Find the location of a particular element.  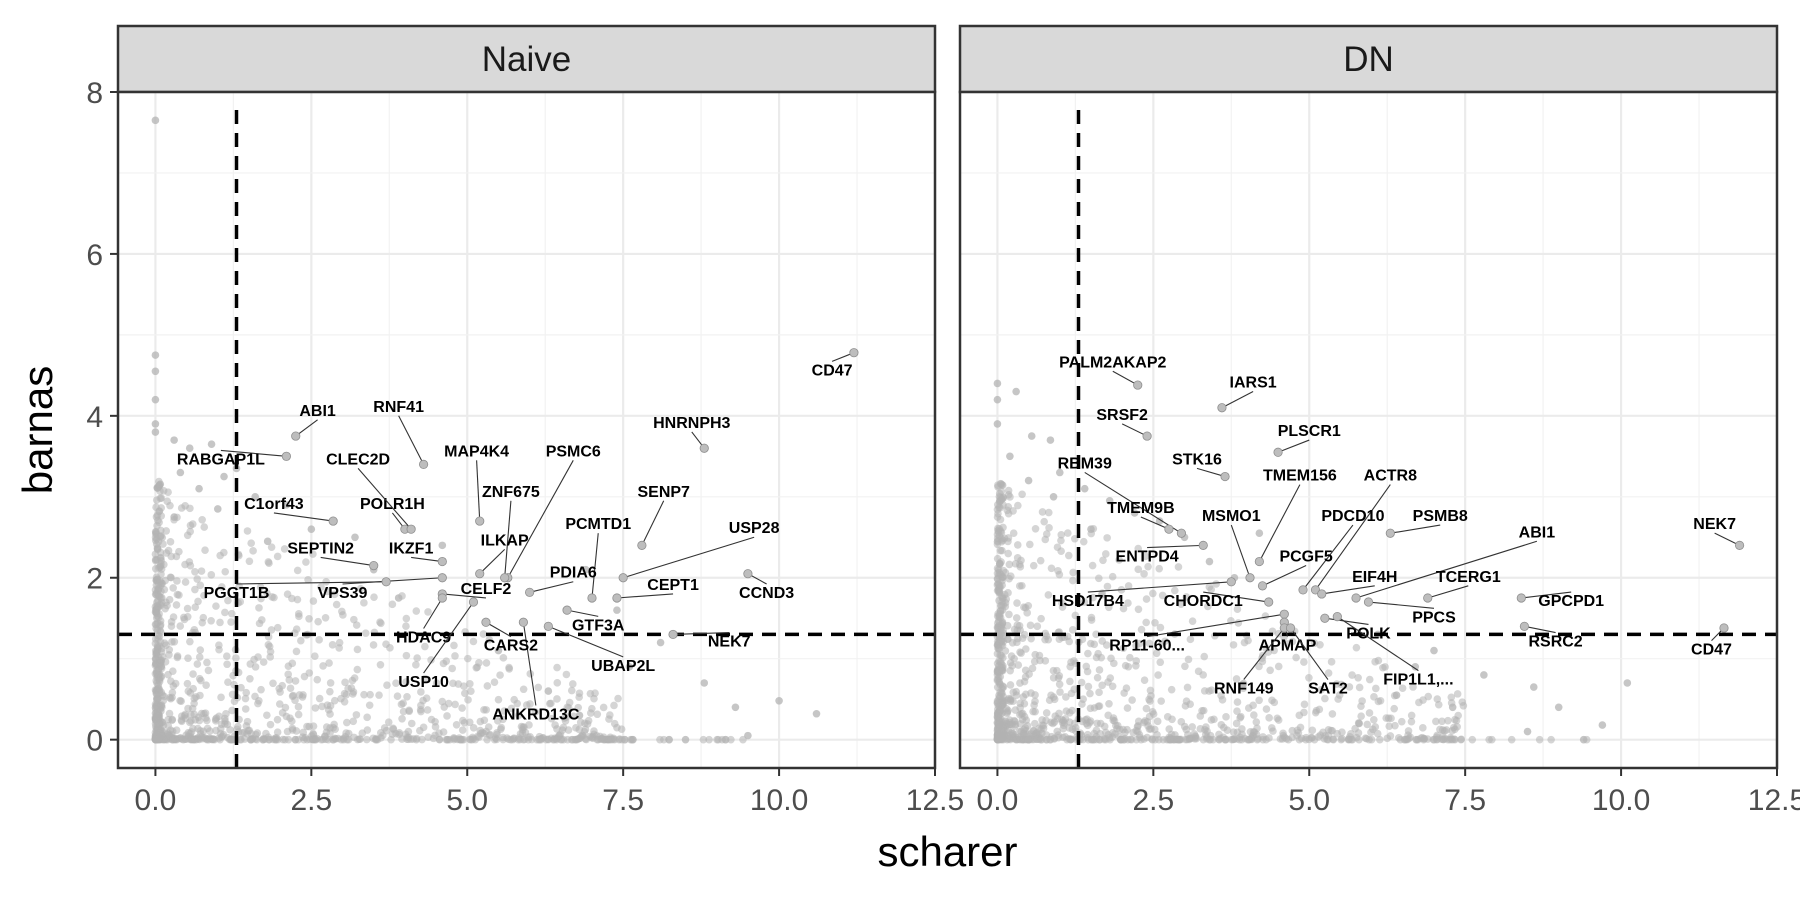

gene-label: CELF2 is located at coordinates (486, 589).